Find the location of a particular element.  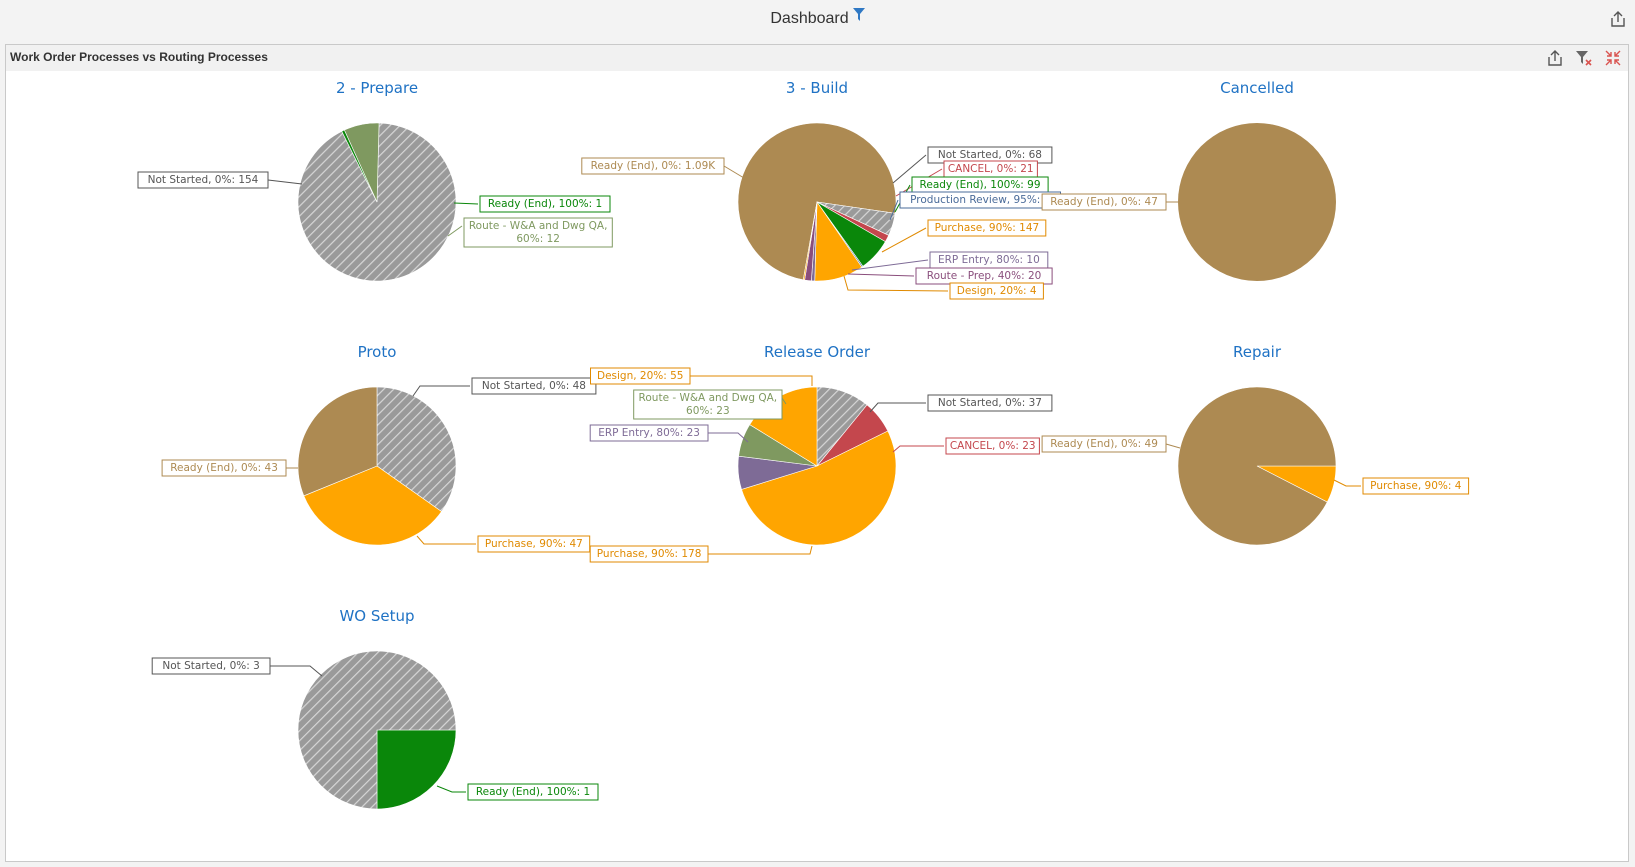

data-label: Purchase, 90%: 178 is located at coordinates (649, 554).